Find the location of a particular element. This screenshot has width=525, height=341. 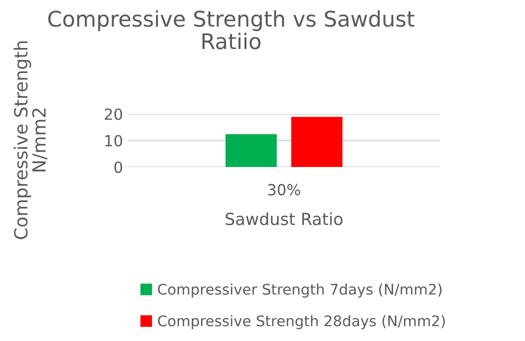

legend-label: Compressive Strength 28days (N/mm2) is located at coordinates (301, 322).